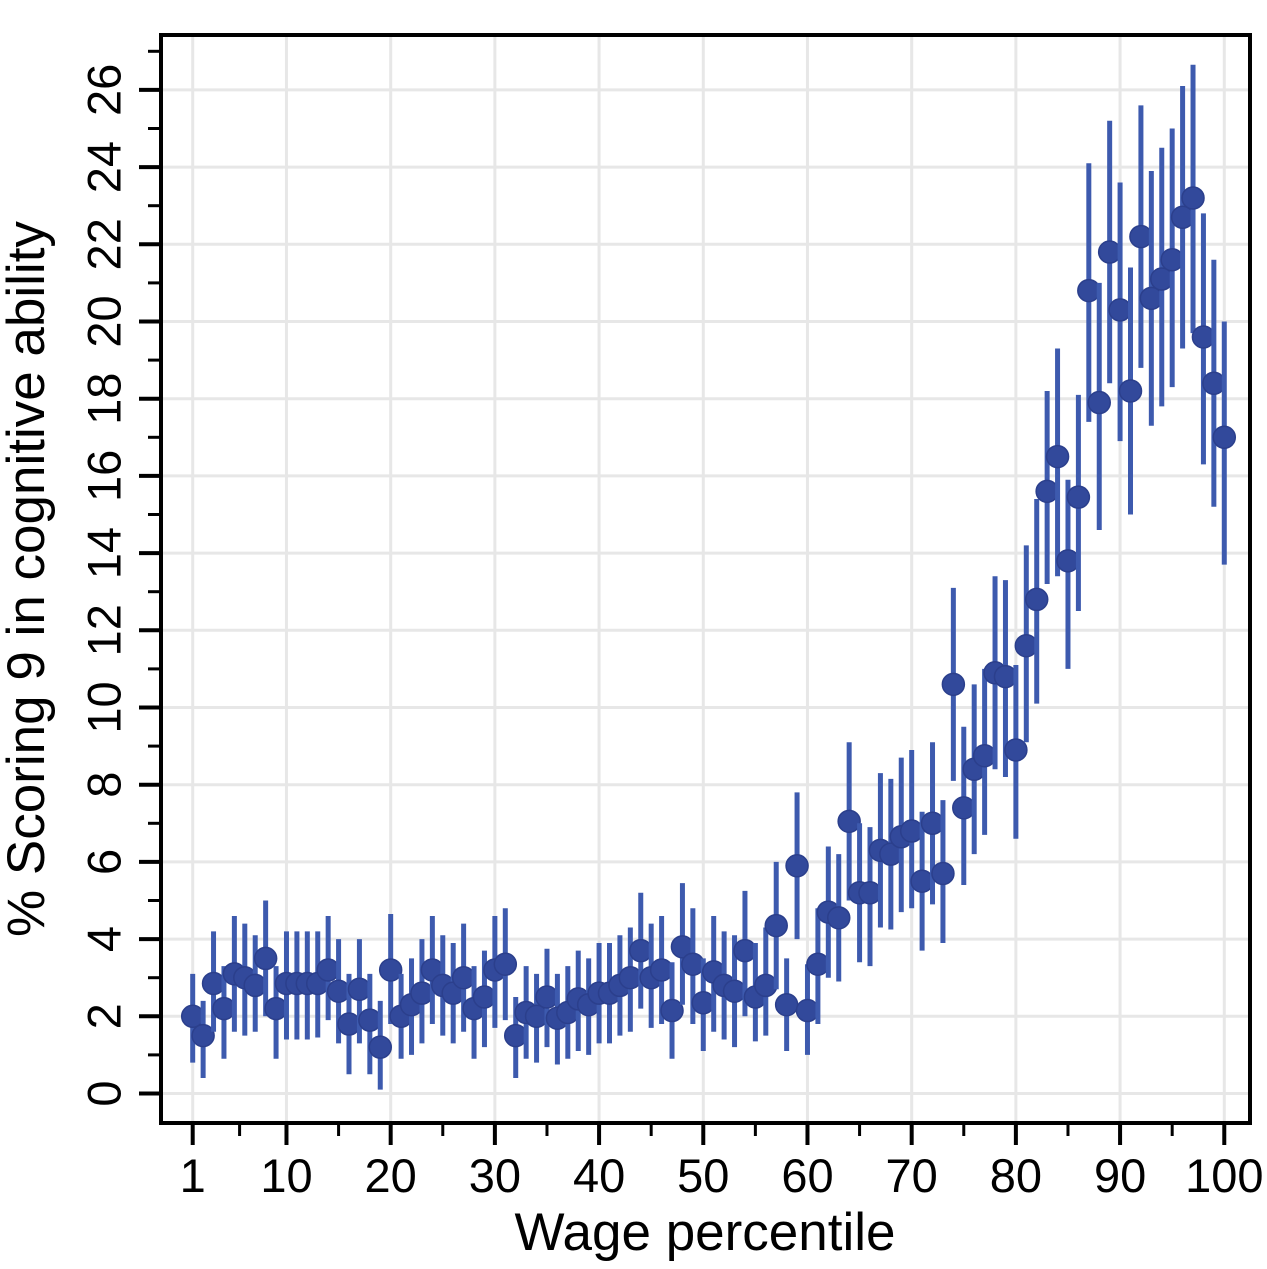 The height and width of the screenshot is (1269, 1267). I want to click on y-tick-label: 16, so click(104, 476).